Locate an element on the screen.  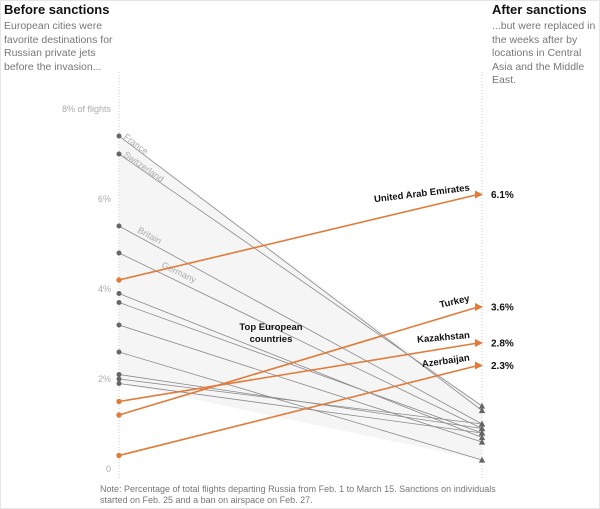
y-tick-label-2: 4% is located at coordinates (104, 289).